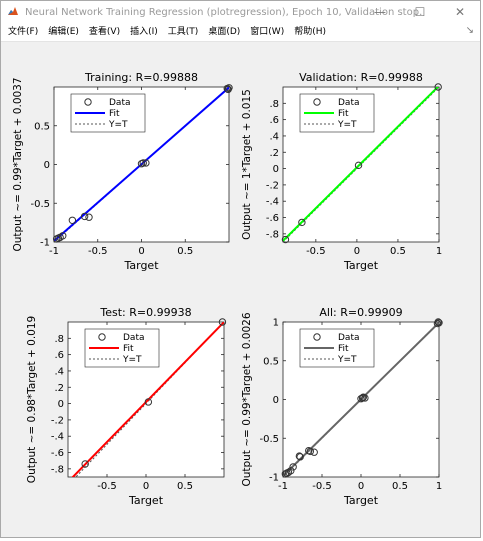 This screenshot has height=541, width=483. Describe the element at coordinates (380, 12) in the screenshot. I see `minimize-button: —` at that location.